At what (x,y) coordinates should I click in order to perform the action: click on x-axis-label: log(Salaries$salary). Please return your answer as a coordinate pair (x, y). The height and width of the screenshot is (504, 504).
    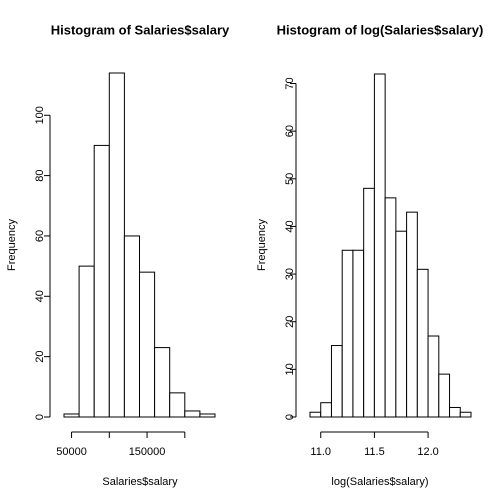
    Looking at the image, I should click on (379, 482).